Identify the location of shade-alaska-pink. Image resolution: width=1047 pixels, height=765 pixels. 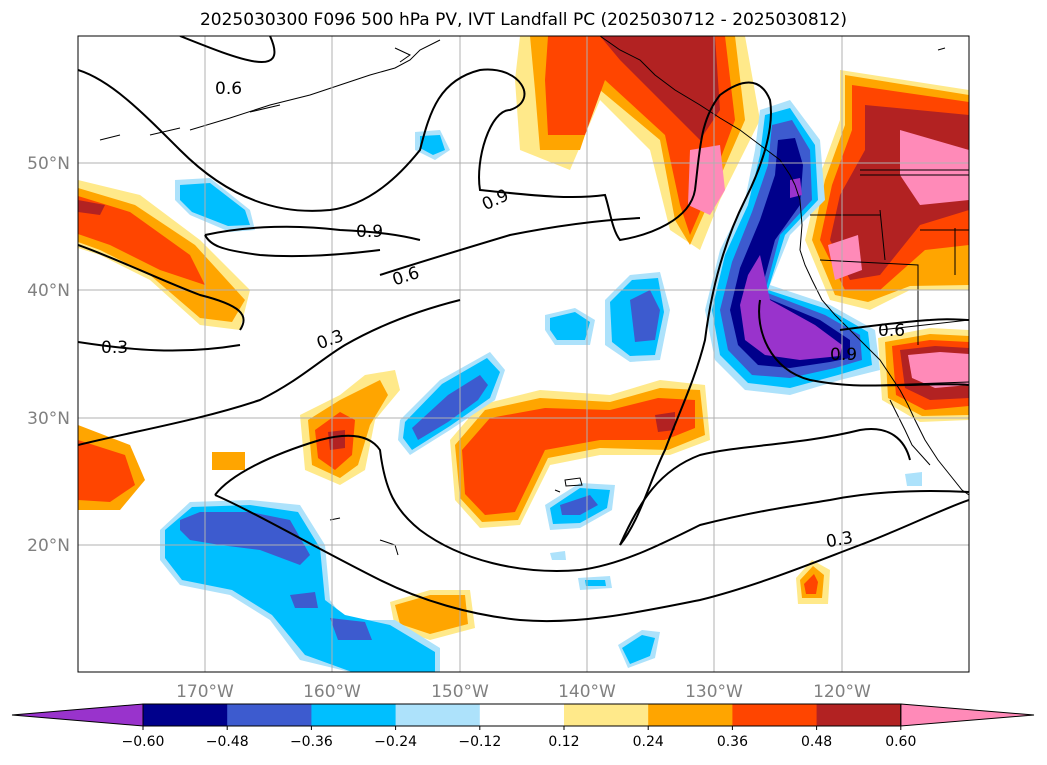
(706, 180).